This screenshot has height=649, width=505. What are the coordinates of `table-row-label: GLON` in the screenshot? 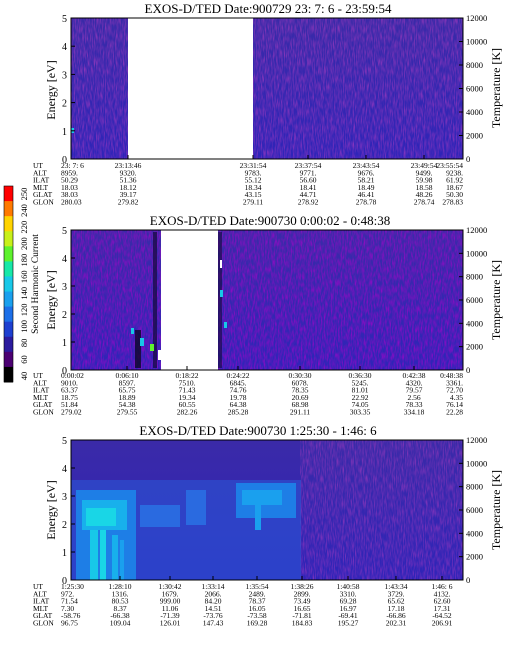 It's located at (43, 623).